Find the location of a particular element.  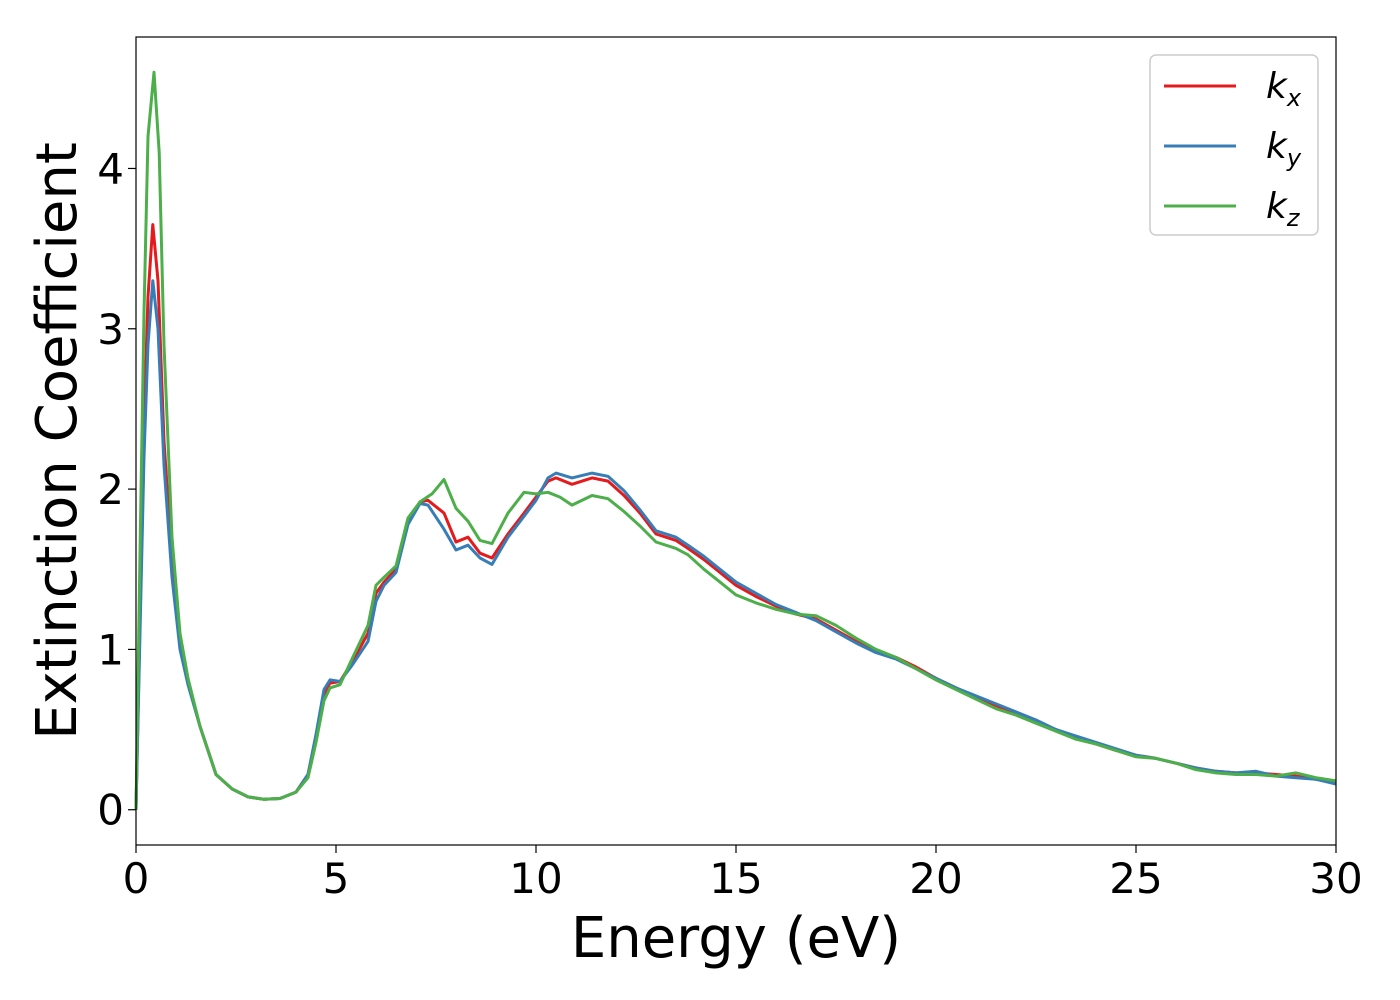

x-axis: 0 5 10 15 20 25 30 is located at coordinates (743, 874).